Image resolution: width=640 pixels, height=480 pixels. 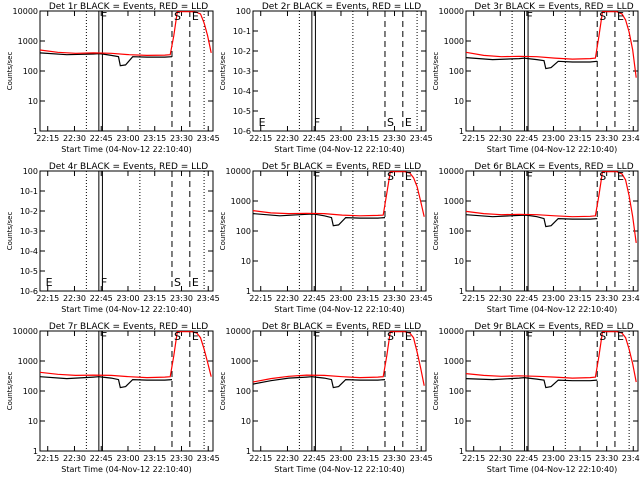 I want to click on y-tick-label: 10-6, so click(x=242, y=131).